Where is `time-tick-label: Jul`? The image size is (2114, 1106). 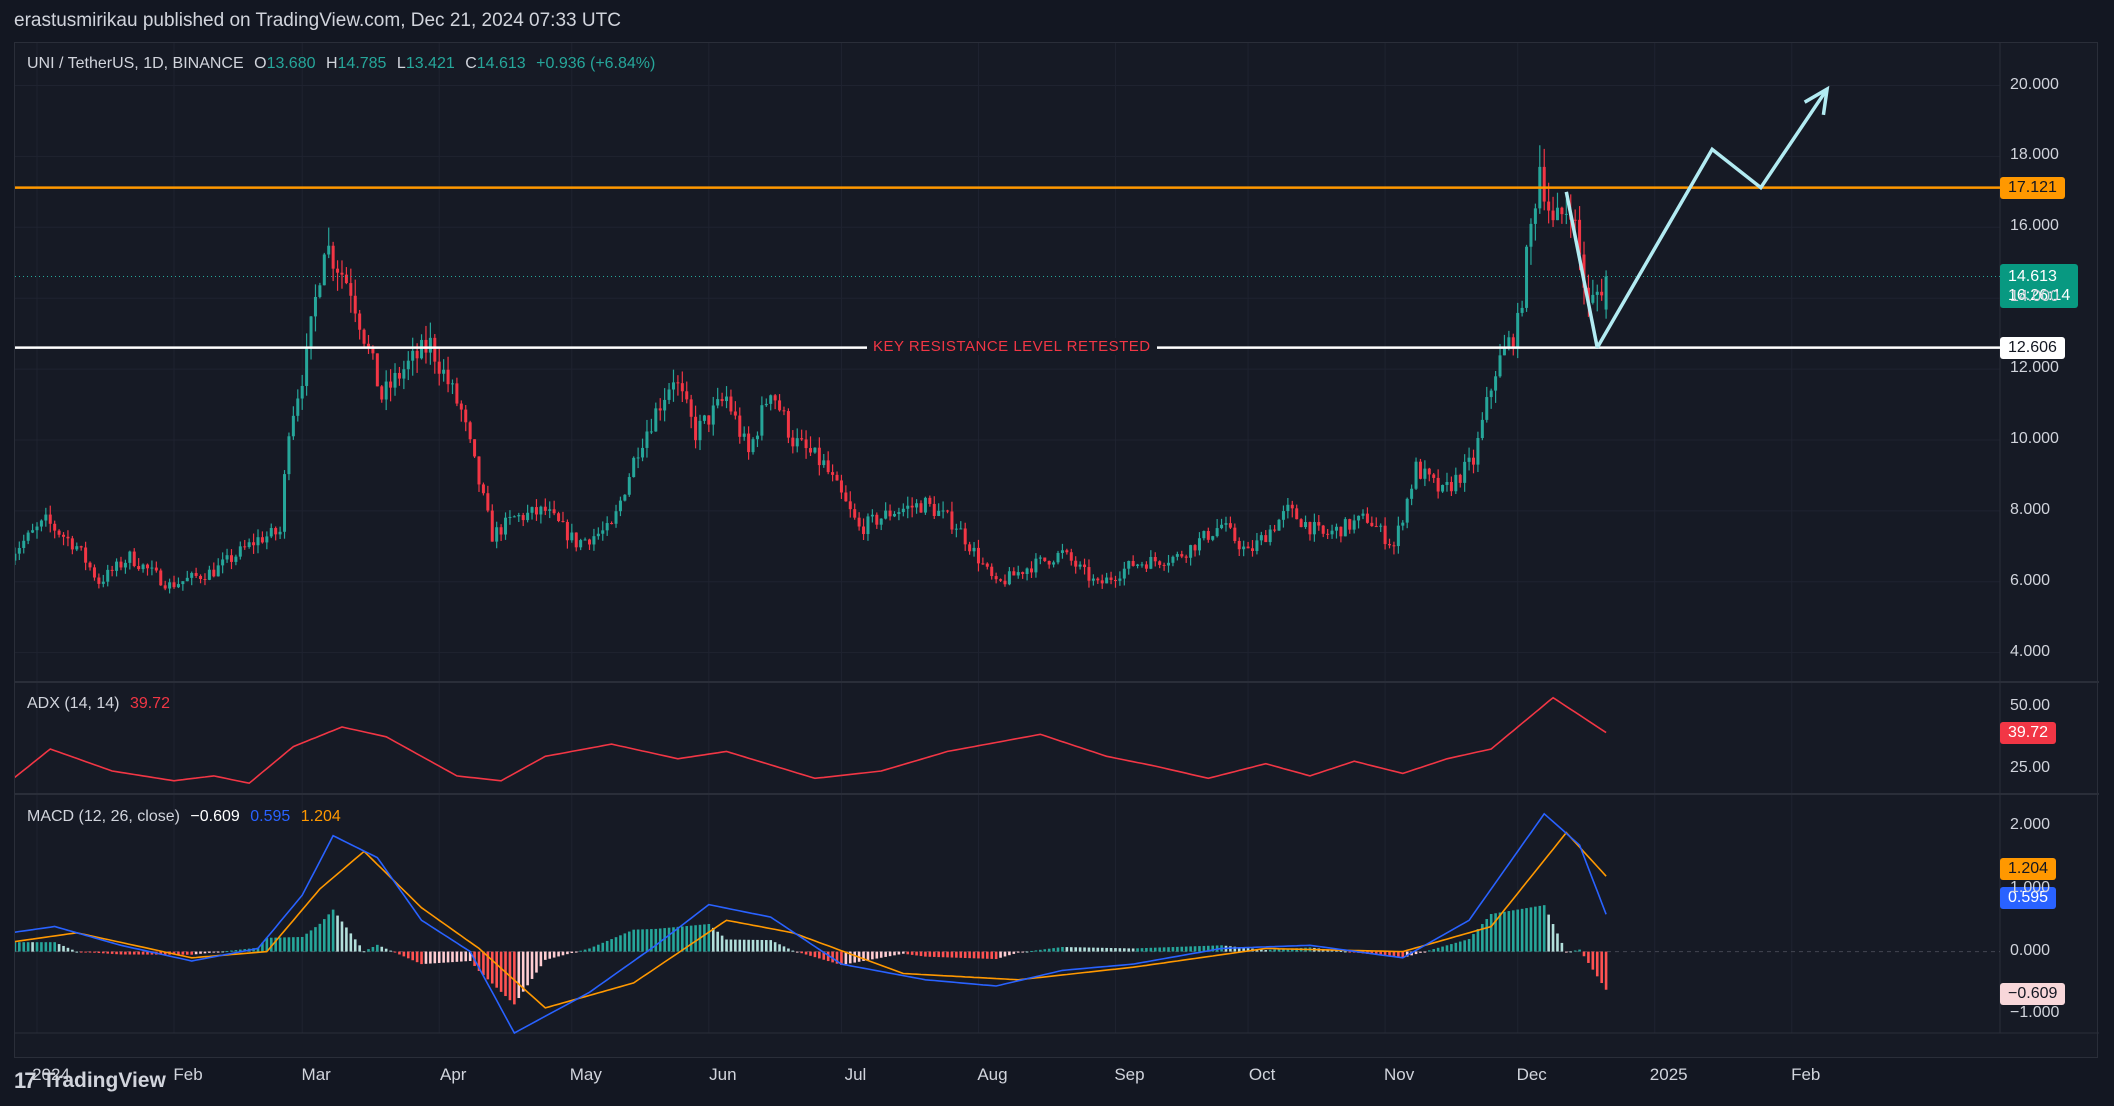 time-tick-label: Jul is located at coordinates (855, 1074).